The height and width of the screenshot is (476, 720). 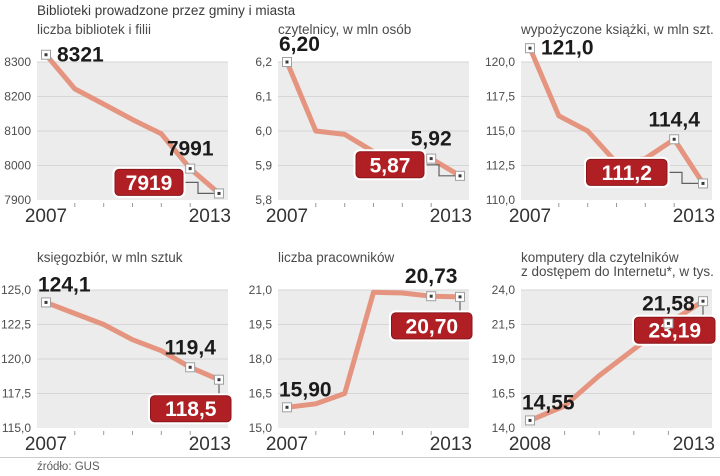 What do you see at coordinates (548, 402) in the screenshot?
I see `value-label-first: 14,55` at bounding box center [548, 402].